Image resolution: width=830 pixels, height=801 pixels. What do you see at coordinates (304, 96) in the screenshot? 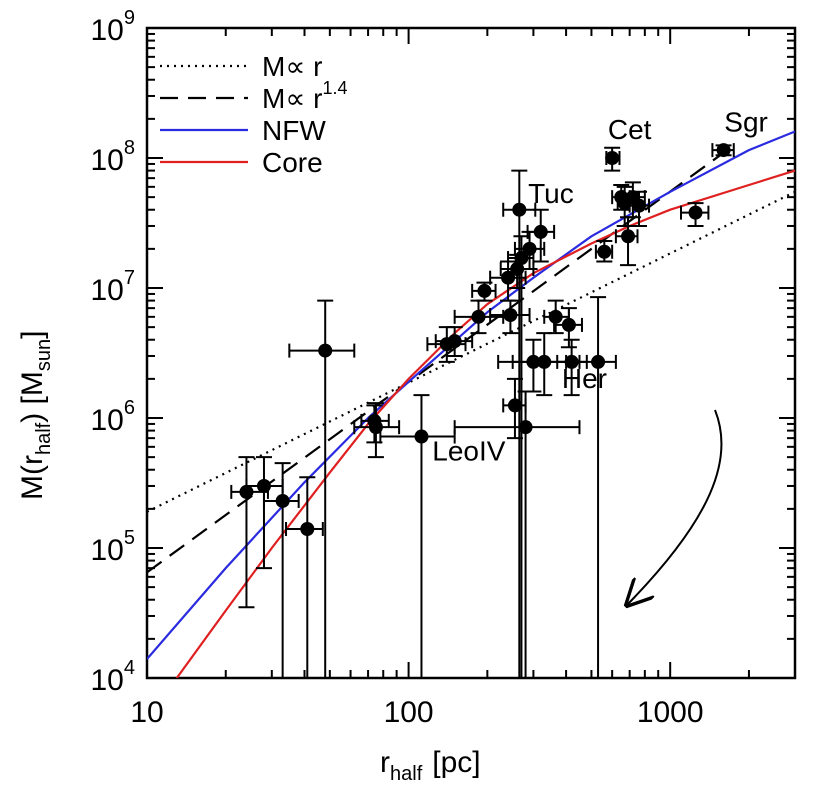
I see `legend-label: M∝ r1.4` at bounding box center [304, 96].